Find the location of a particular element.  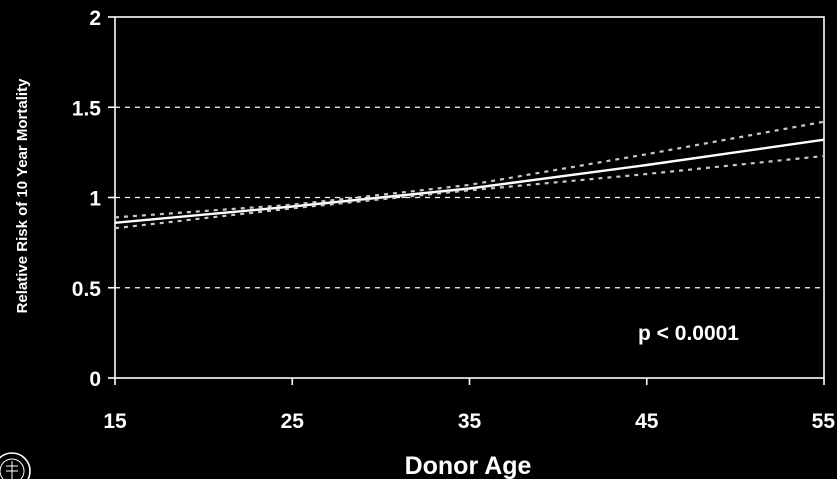

y-tick-label-0: 0 is located at coordinates (95, 379).